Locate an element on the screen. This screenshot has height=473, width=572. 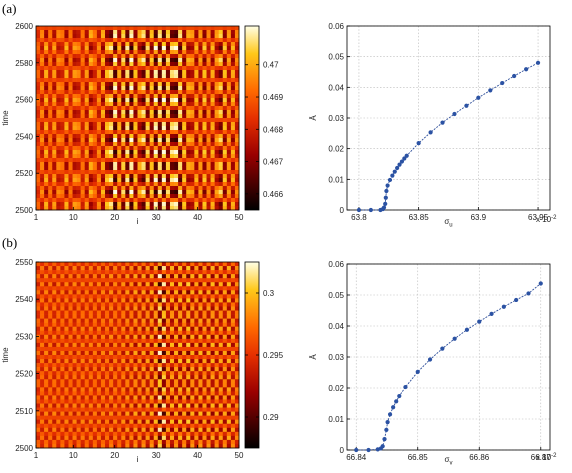
x-tick-label: 30 is located at coordinates (156, 455).